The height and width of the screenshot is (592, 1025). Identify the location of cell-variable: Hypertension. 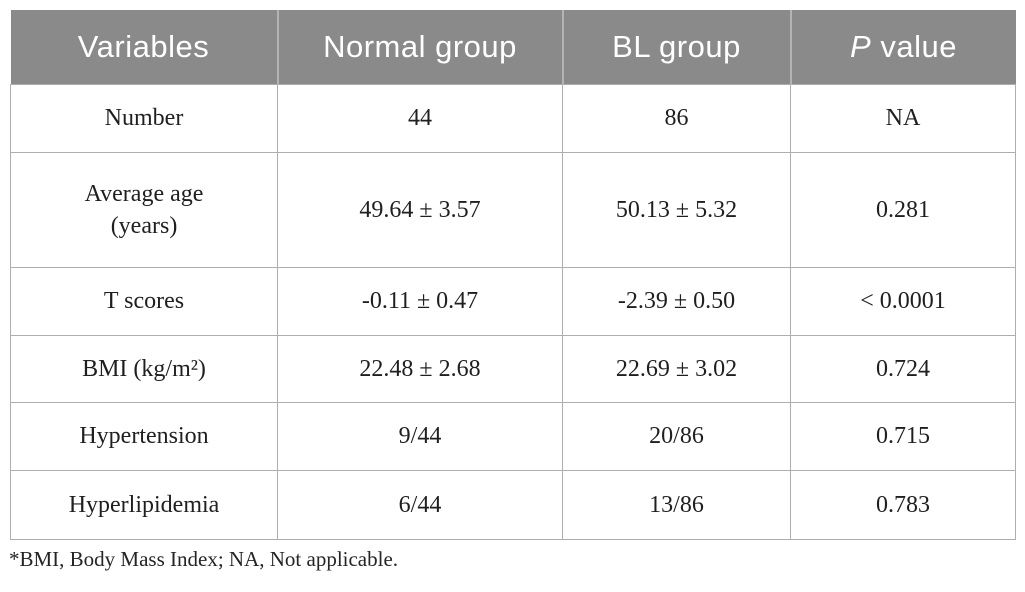
(144, 436).